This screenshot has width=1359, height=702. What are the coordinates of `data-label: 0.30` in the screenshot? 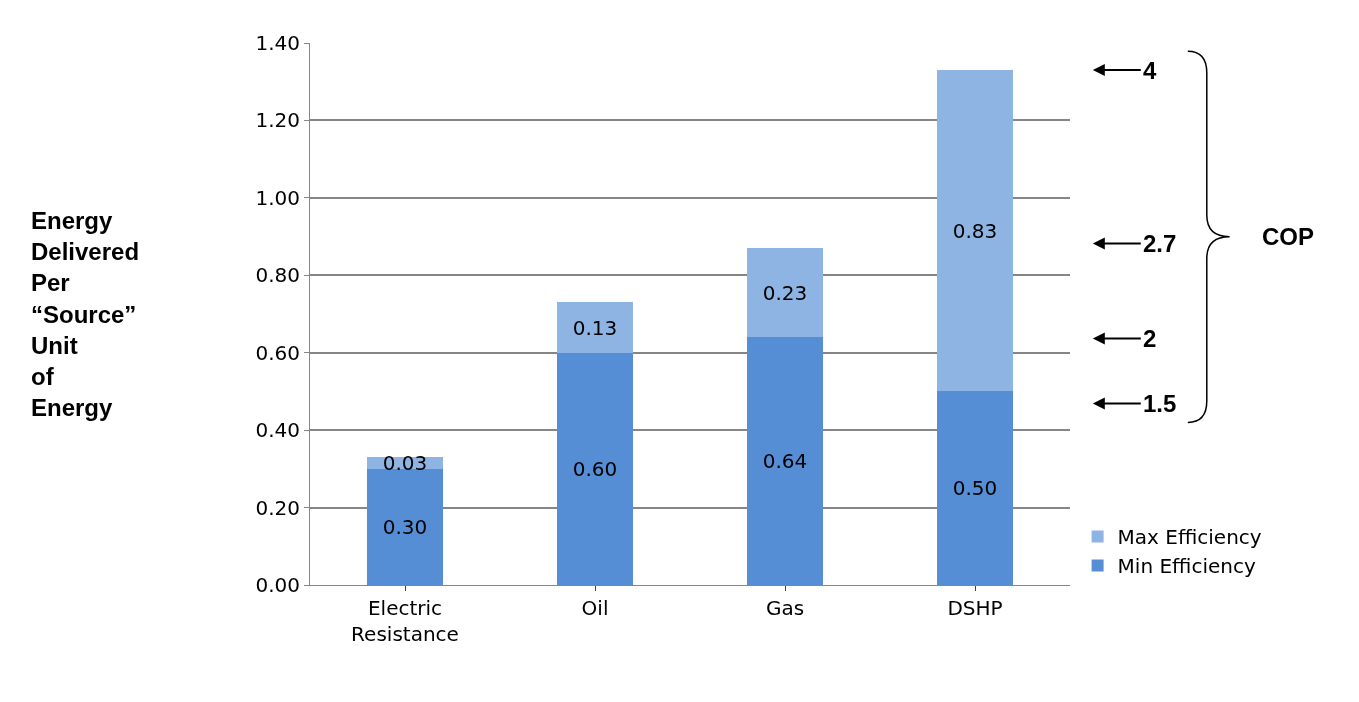 It's located at (405, 526).